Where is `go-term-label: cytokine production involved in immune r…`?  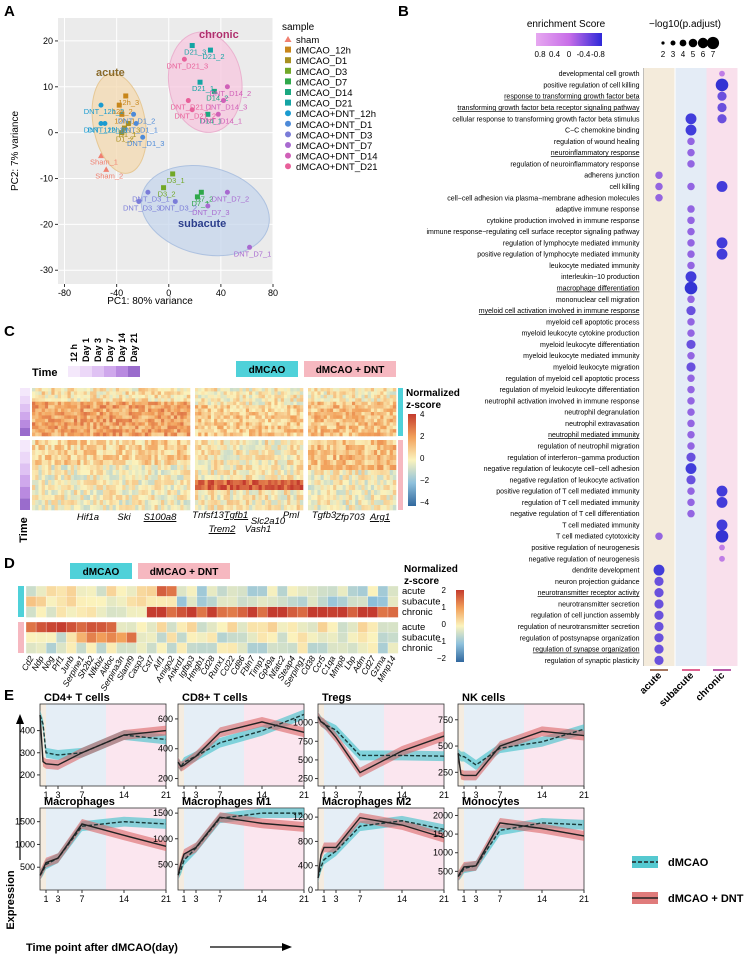
go-term-label: cytokine production involved in immune r… is located at coordinates (563, 221).